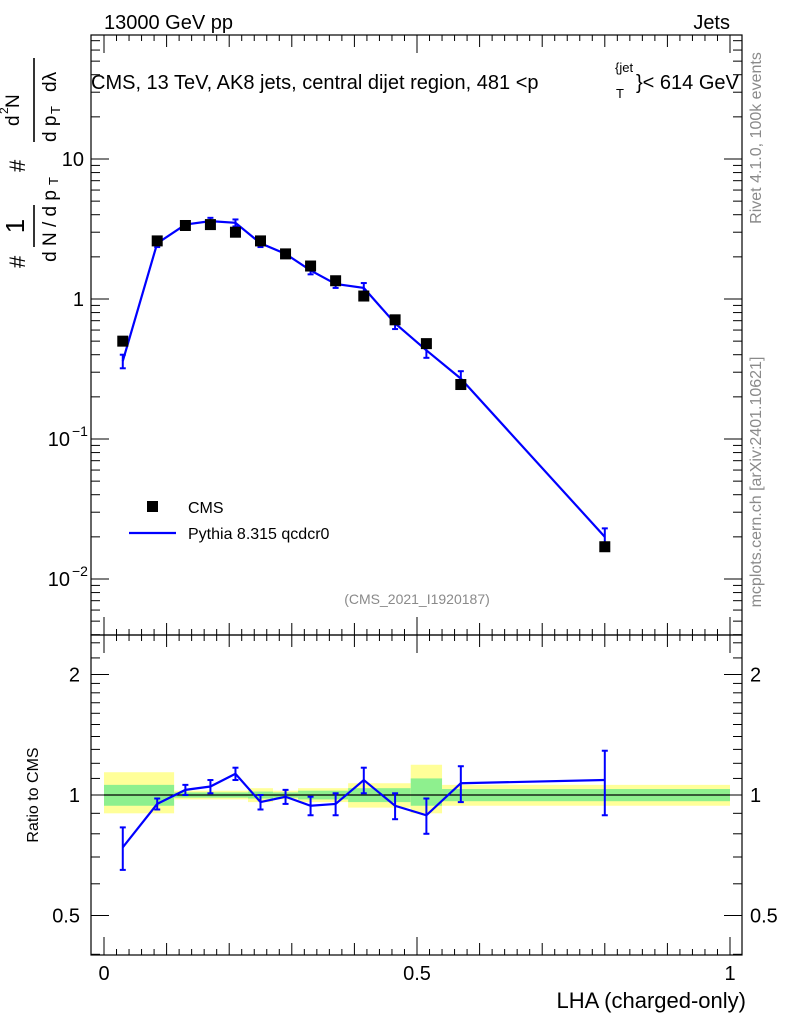 This screenshot has height=1024, width=786. Describe the element at coordinates (78, 300) in the screenshot. I see `main-ytick-label: 1` at that location.